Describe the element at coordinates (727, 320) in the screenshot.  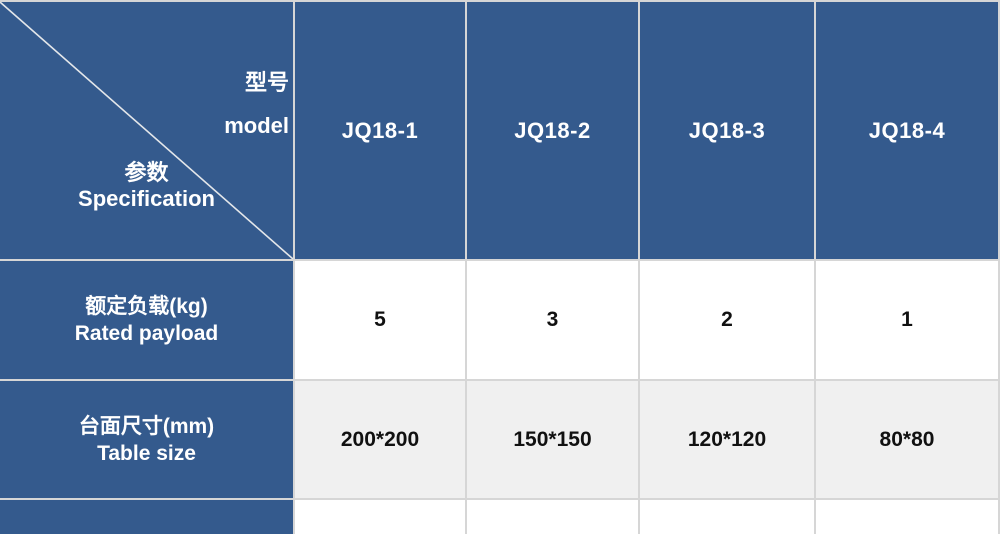
I see `data-cell-payload-jq18-3: 2` at that location.